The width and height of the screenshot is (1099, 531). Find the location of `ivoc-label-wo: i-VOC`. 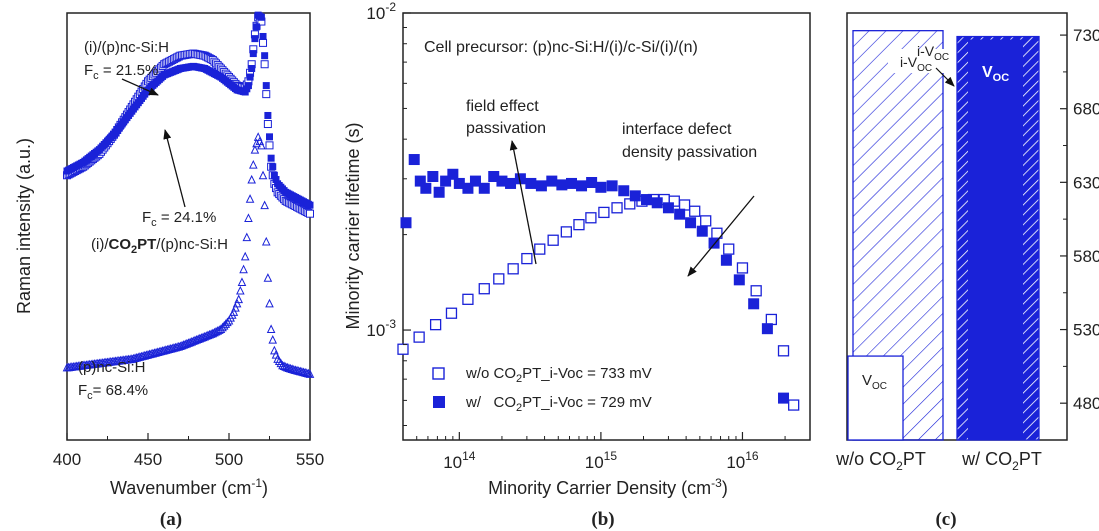

ivoc-label-wo: i-VOC is located at coordinates (916, 61).